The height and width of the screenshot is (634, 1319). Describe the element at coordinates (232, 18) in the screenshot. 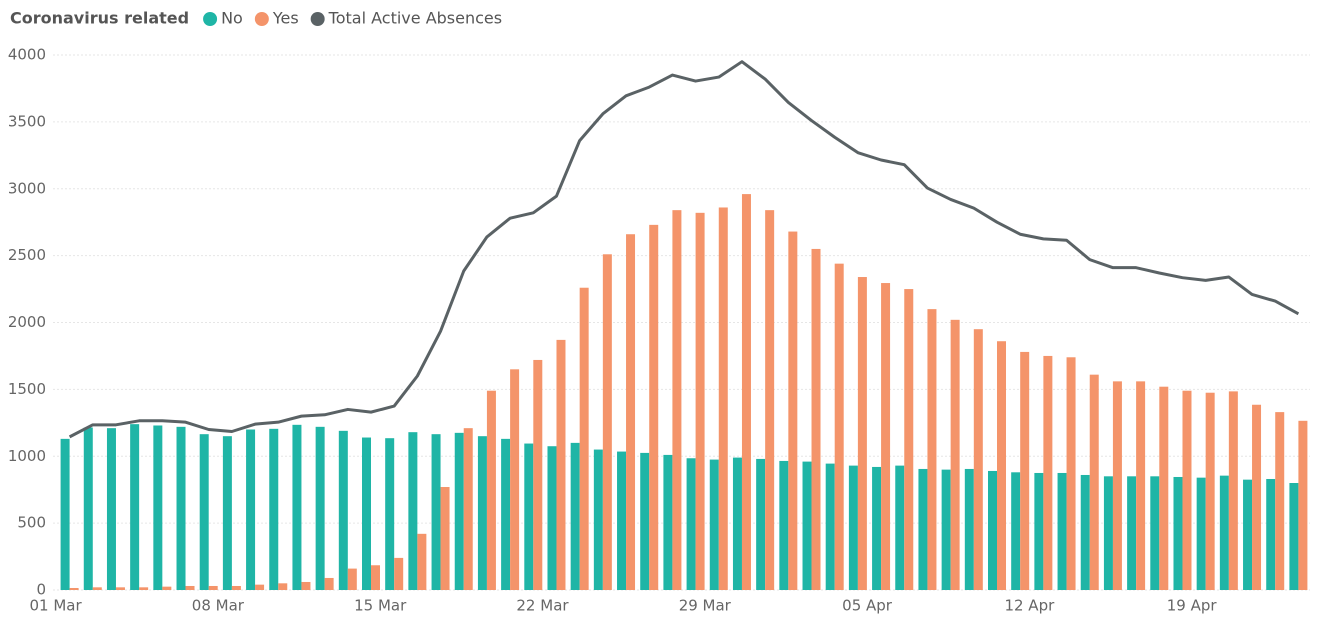

I see `legend-label: No` at that location.